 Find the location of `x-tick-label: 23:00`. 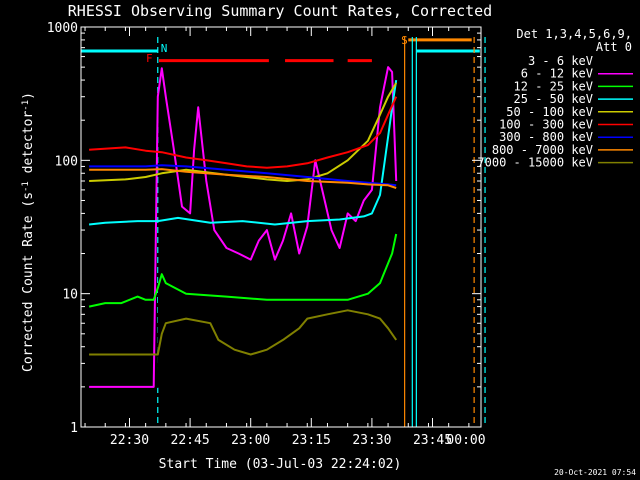

x-tick-label: 23:00 is located at coordinates (250, 440).